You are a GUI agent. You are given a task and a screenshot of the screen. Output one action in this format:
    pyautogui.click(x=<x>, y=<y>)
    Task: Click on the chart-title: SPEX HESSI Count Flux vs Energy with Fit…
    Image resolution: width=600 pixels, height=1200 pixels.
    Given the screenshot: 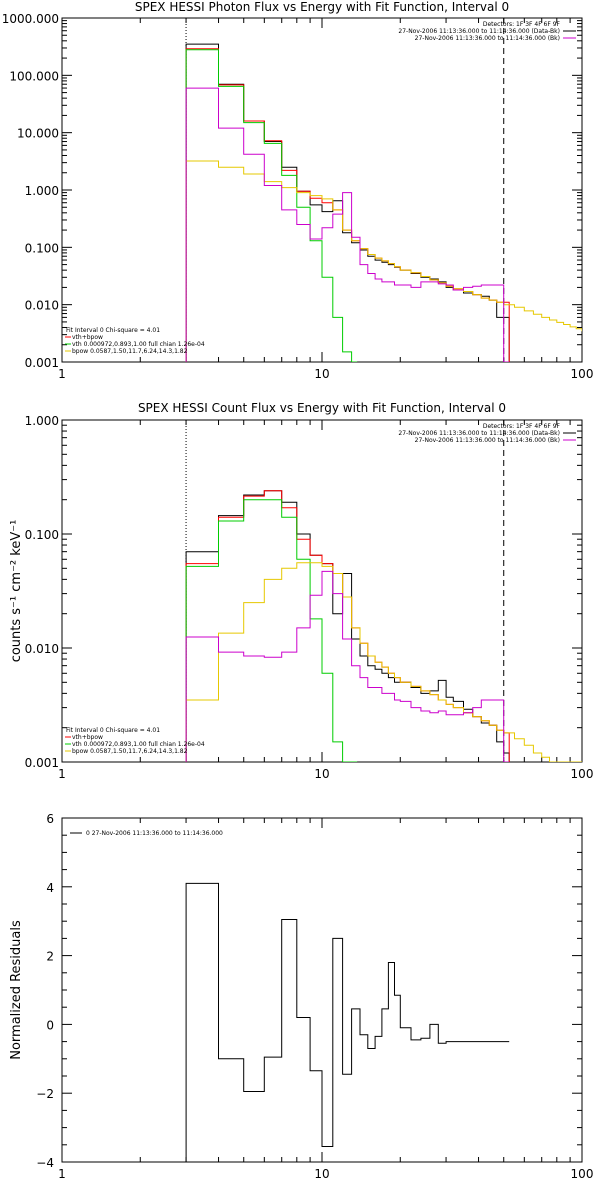 What is the action you would take?
    pyautogui.click(x=322, y=408)
    